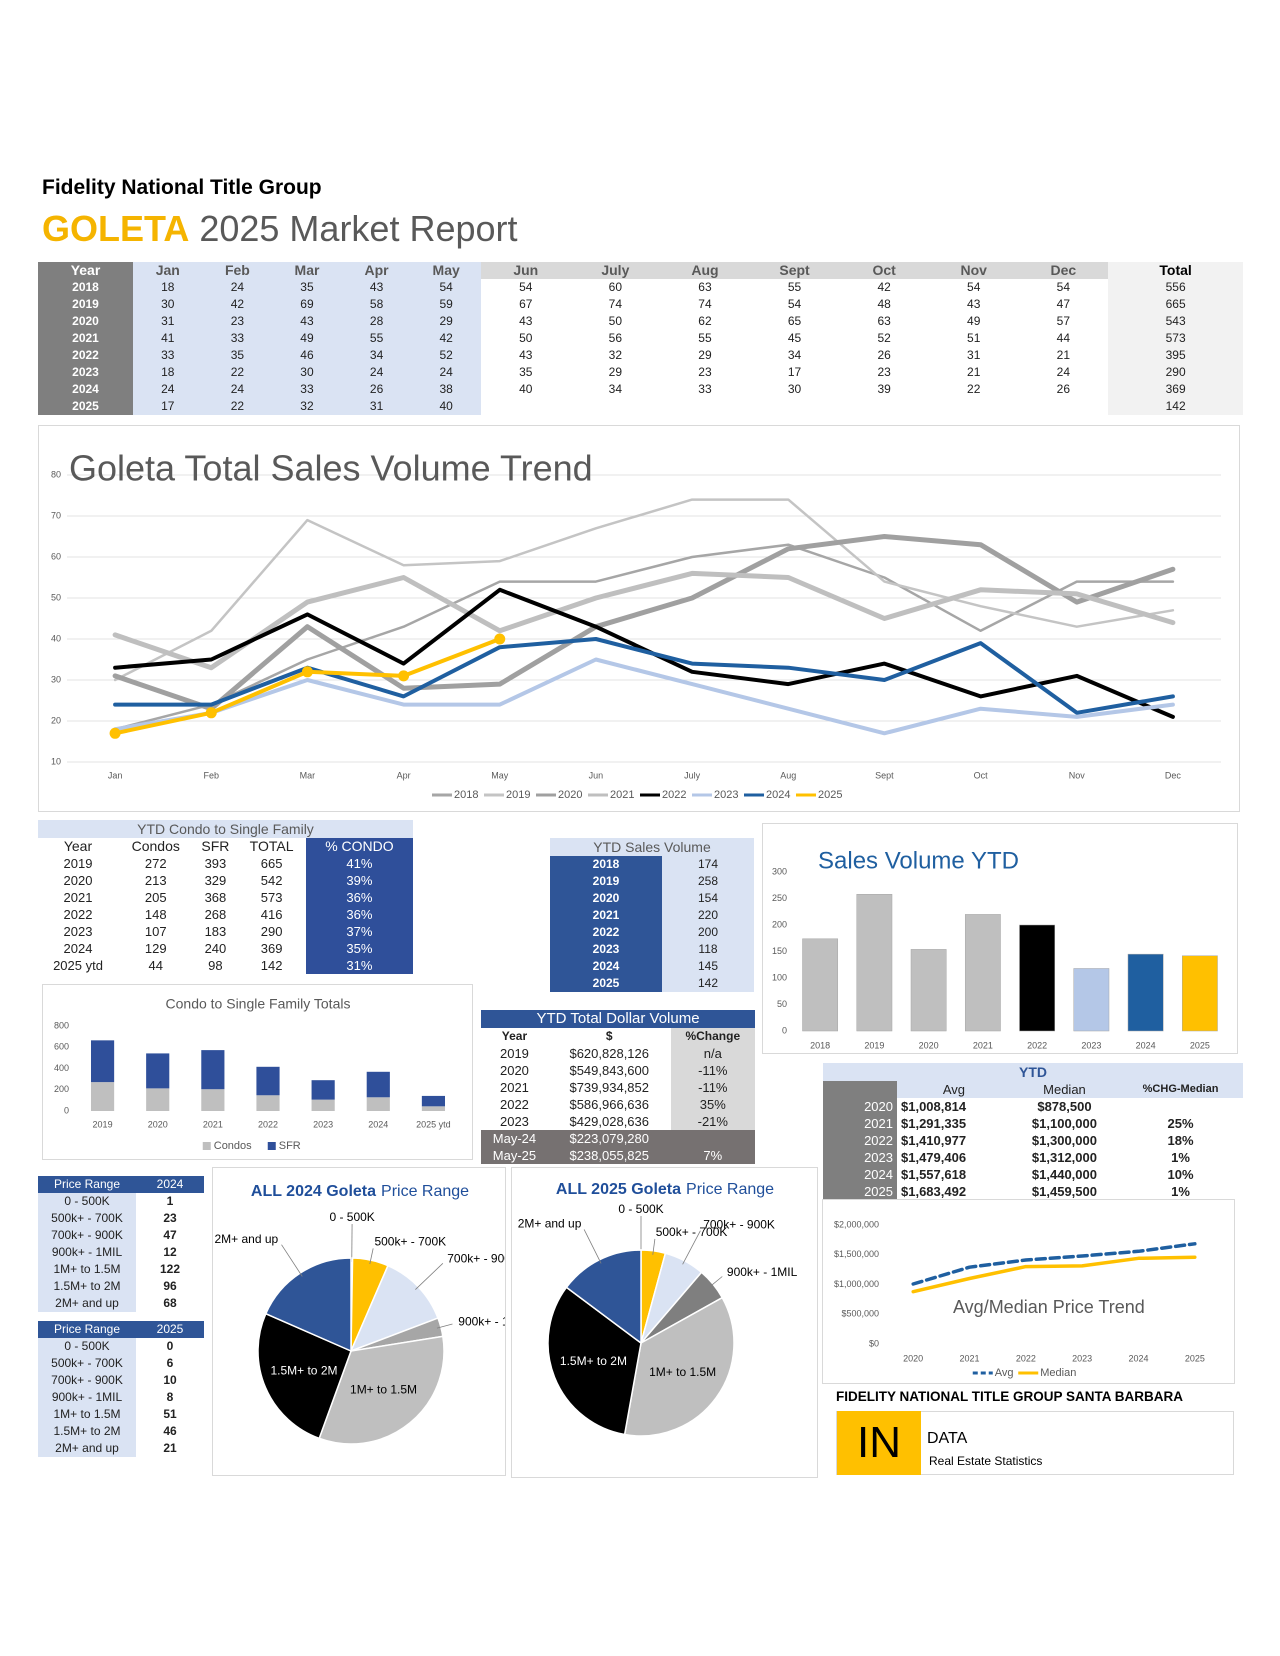 Image resolution: width=1280 pixels, height=1656 pixels. What do you see at coordinates (644, 620) in the screenshot?
I see `series-line` at bounding box center [644, 620].